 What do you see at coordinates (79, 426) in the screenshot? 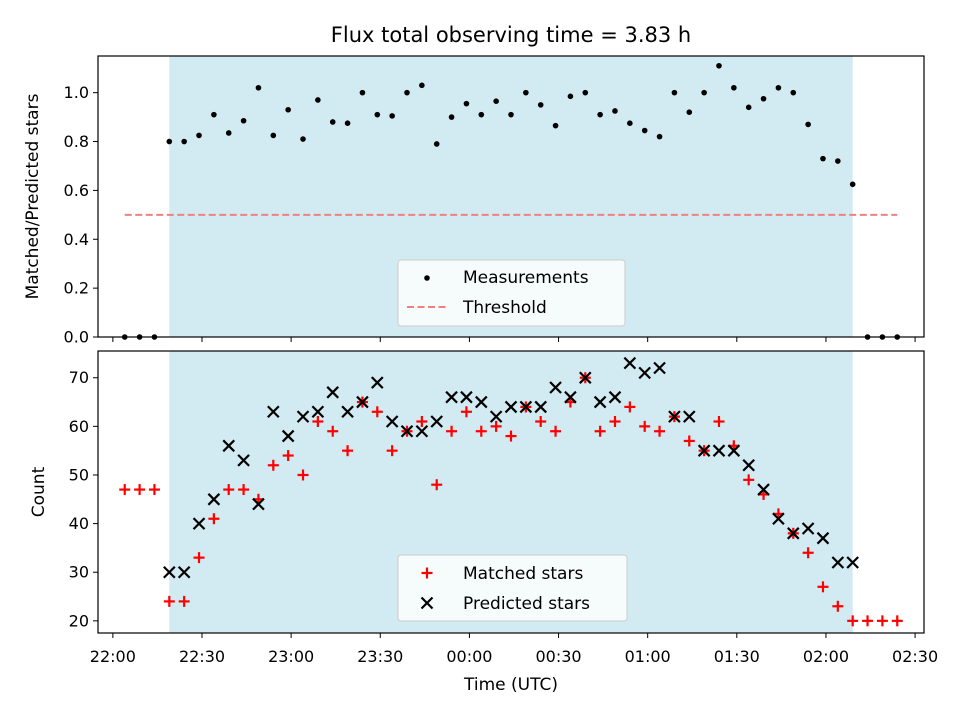
I see `count-y-tick-label: 60` at bounding box center [79, 426].